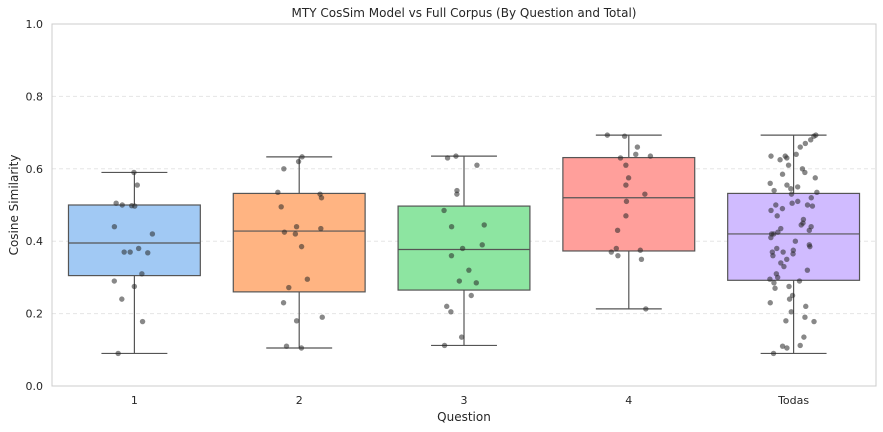 The height and width of the screenshot is (432, 883). I want to click on y-axis-label: Cosine Similarity, so click(14, 205).